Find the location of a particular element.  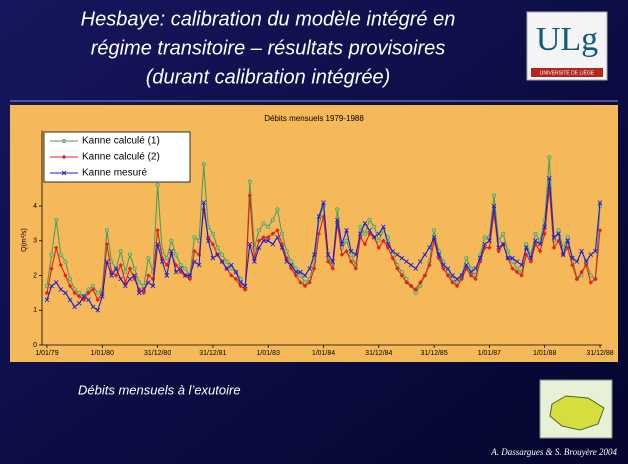

x-tick-label: 1/01/83 is located at coordinates (268, 353).